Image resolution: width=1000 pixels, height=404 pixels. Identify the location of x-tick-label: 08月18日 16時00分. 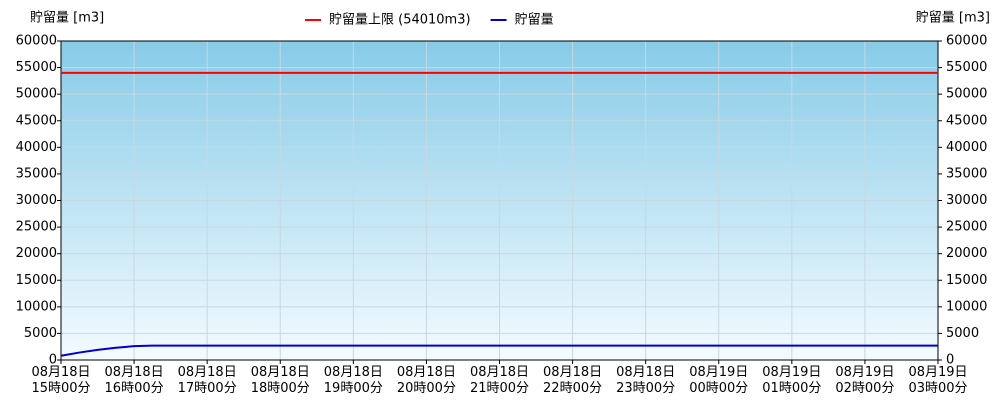
(134, 380).